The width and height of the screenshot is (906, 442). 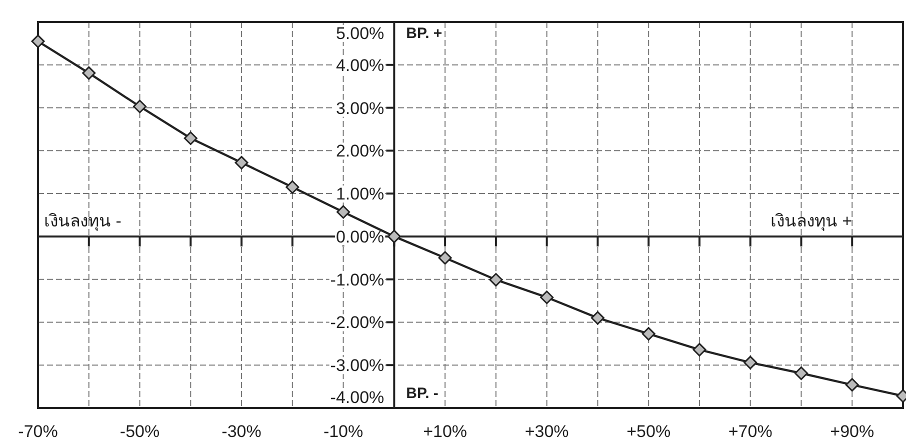 What do you see at coordinates (422, 393) in the screenshot?
I see `annotation: BP. -` at bounding box center [422, 393].